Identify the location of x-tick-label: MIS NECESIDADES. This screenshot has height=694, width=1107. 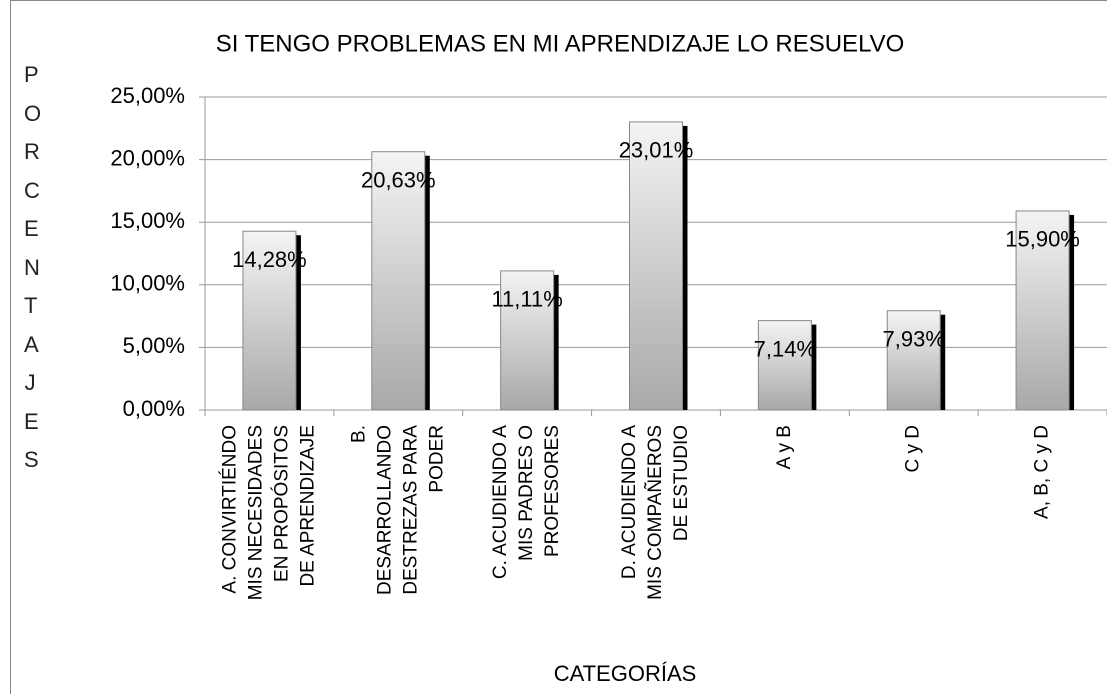
(255, 512).